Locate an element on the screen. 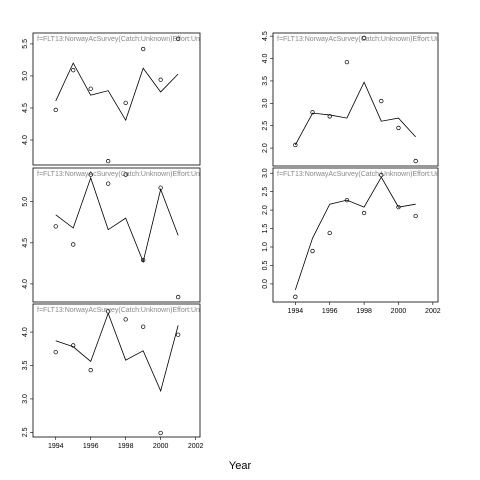 The width and height of the screenshot is (480, 480). y-tick-label: 0.5 is located at coordinates (265, 265).